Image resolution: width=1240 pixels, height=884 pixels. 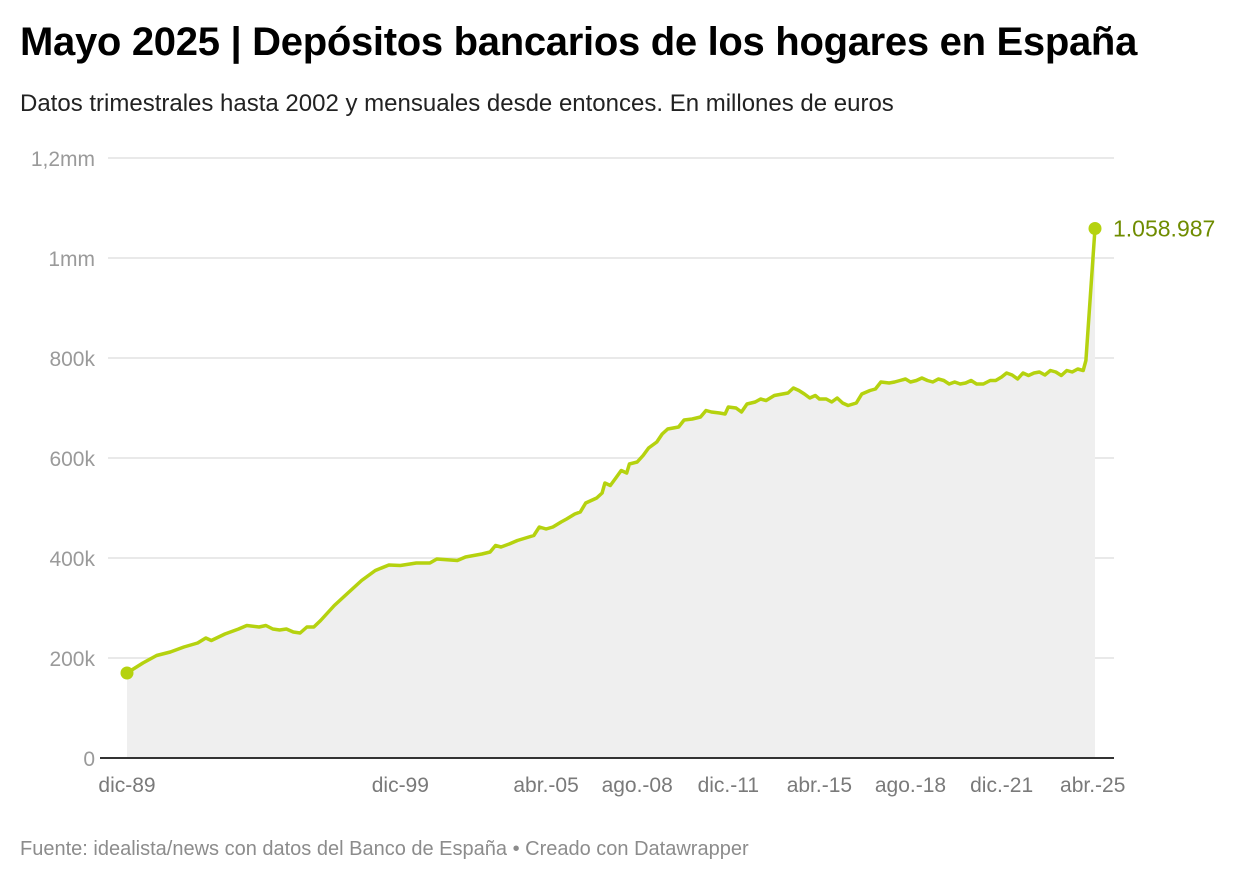 What do you see at coordinates (72, 359) in the screenshot?
I see `y-tick-label: 800k` at bounding box center [72, 359].